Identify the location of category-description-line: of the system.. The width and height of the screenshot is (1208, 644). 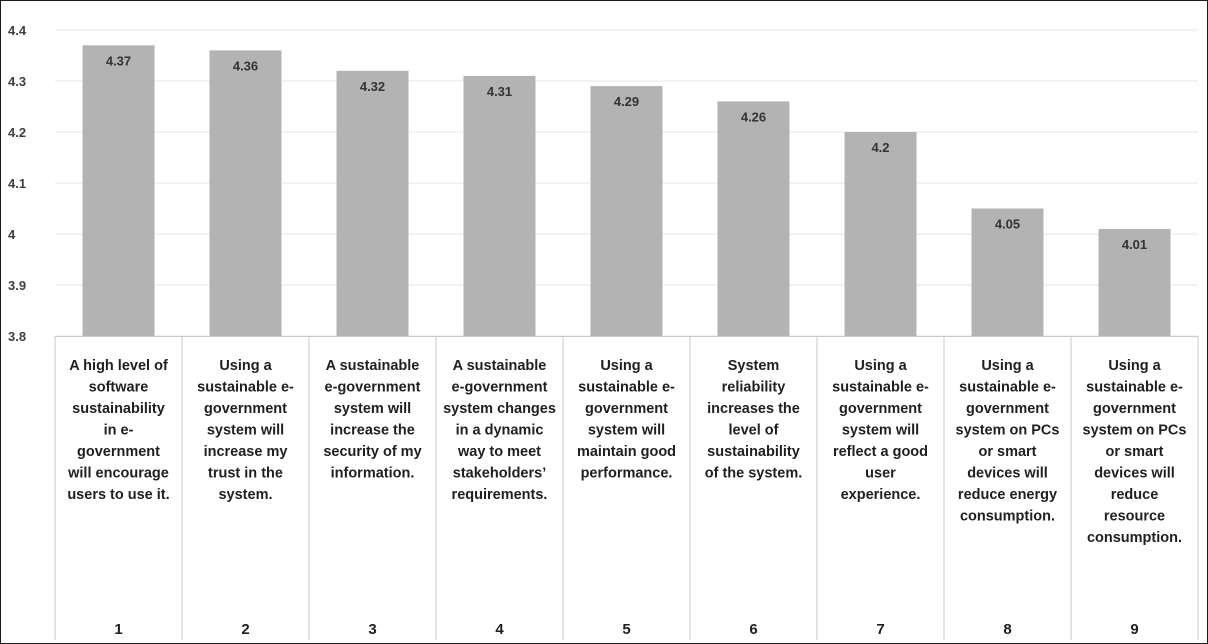
(754, 474).